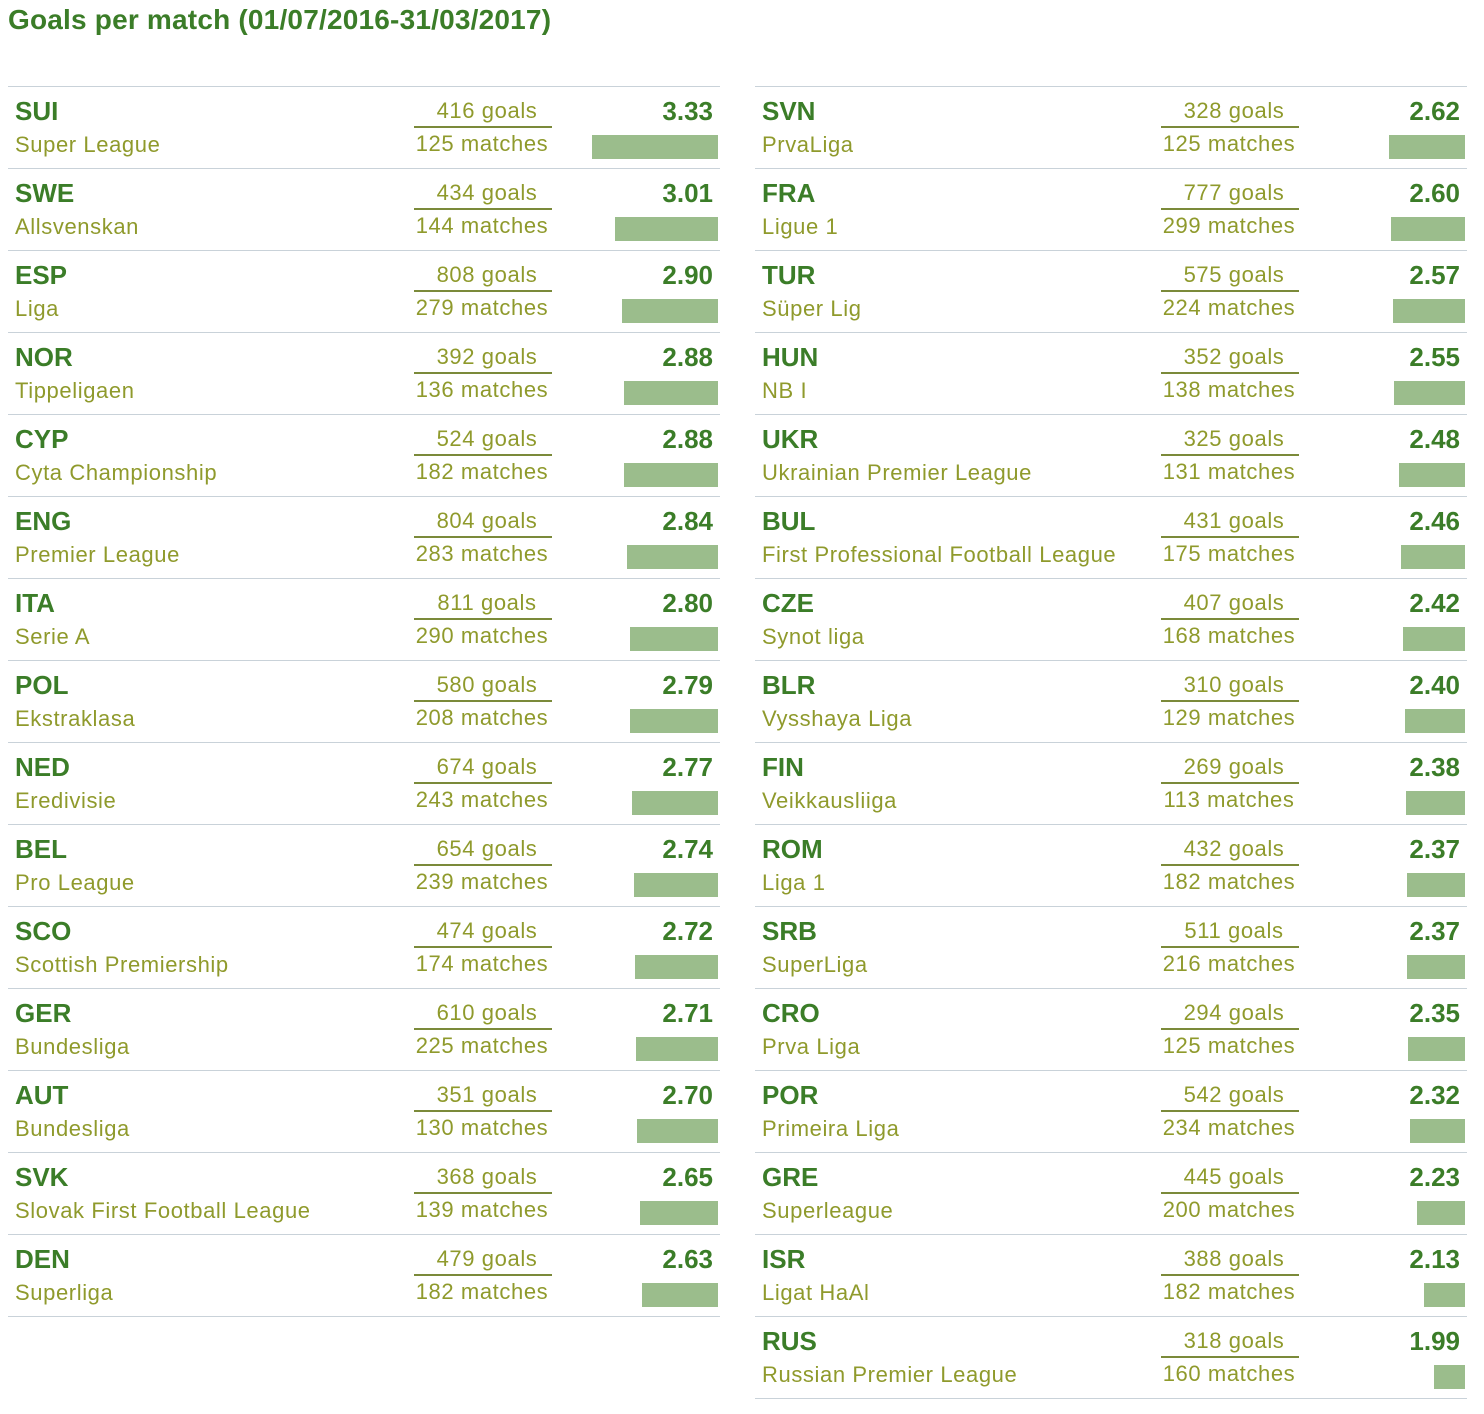  Describe the element at coordinates (1434, 111) in the screenshot. I see `goals-per-match: 2.62` at that location.